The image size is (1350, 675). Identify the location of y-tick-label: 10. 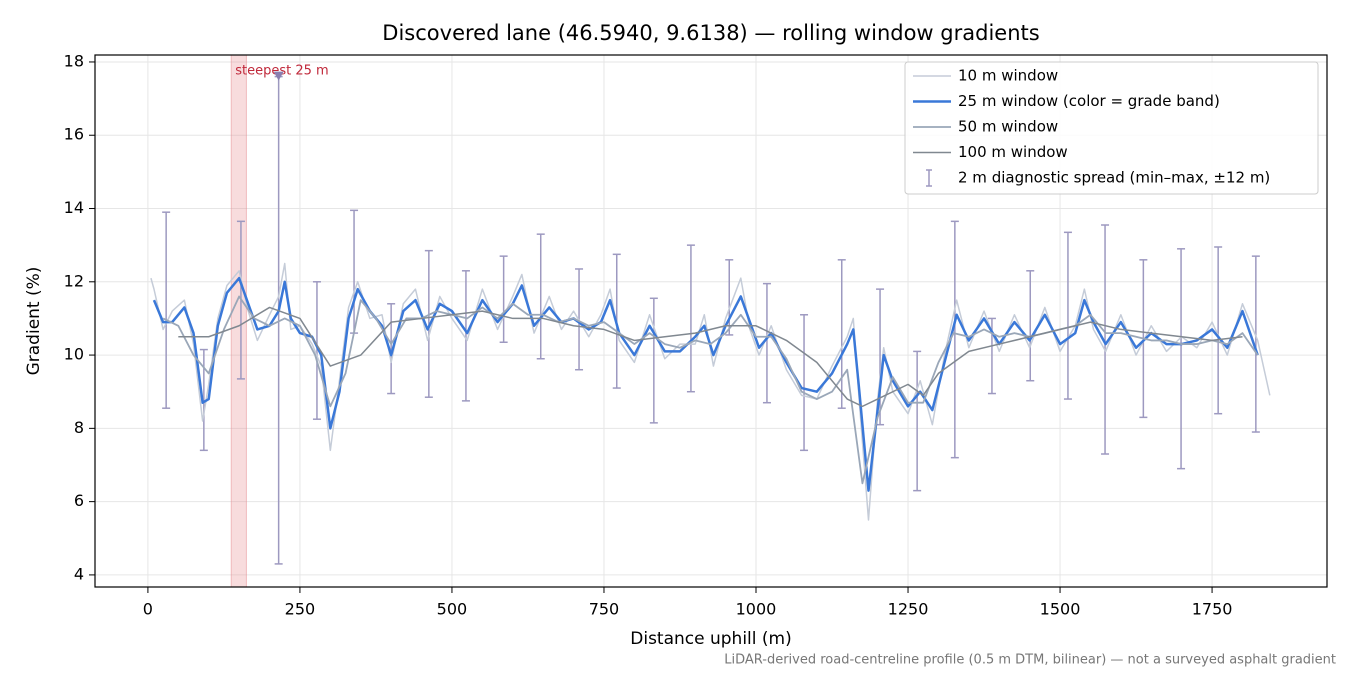
(74, 354).